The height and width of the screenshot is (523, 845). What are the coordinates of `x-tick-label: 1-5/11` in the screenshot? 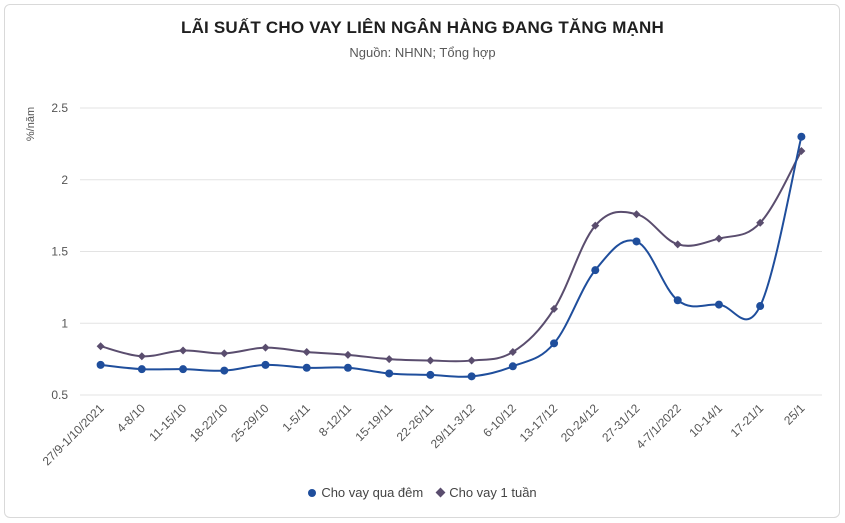 It's located at (297, 418).